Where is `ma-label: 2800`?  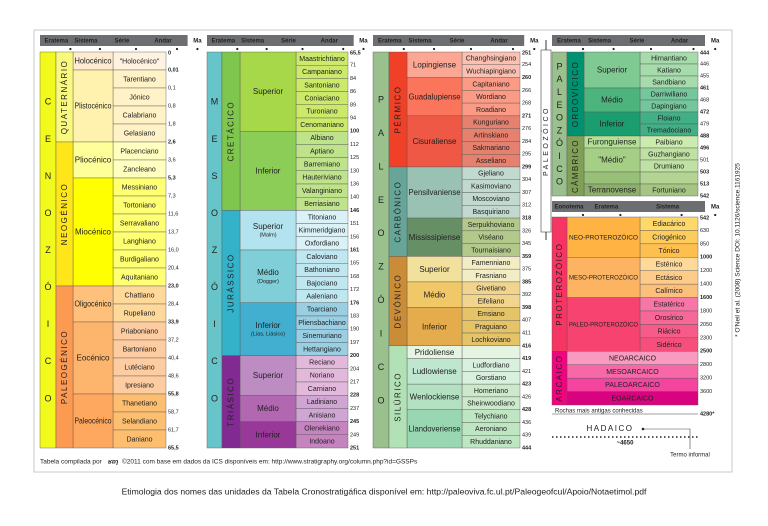
ma-label: 2800 is located at coordinates (706, 365).